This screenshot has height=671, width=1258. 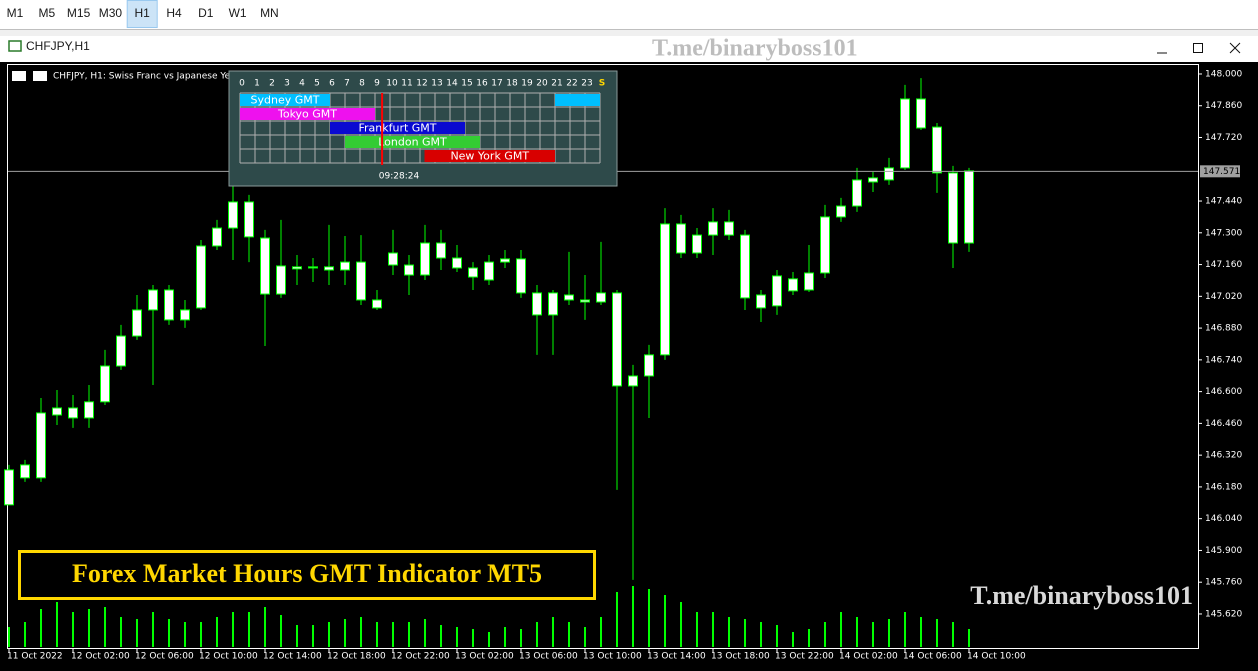 I want to click on session-name: Frankfurt GMT, so click(x=397, y=128).